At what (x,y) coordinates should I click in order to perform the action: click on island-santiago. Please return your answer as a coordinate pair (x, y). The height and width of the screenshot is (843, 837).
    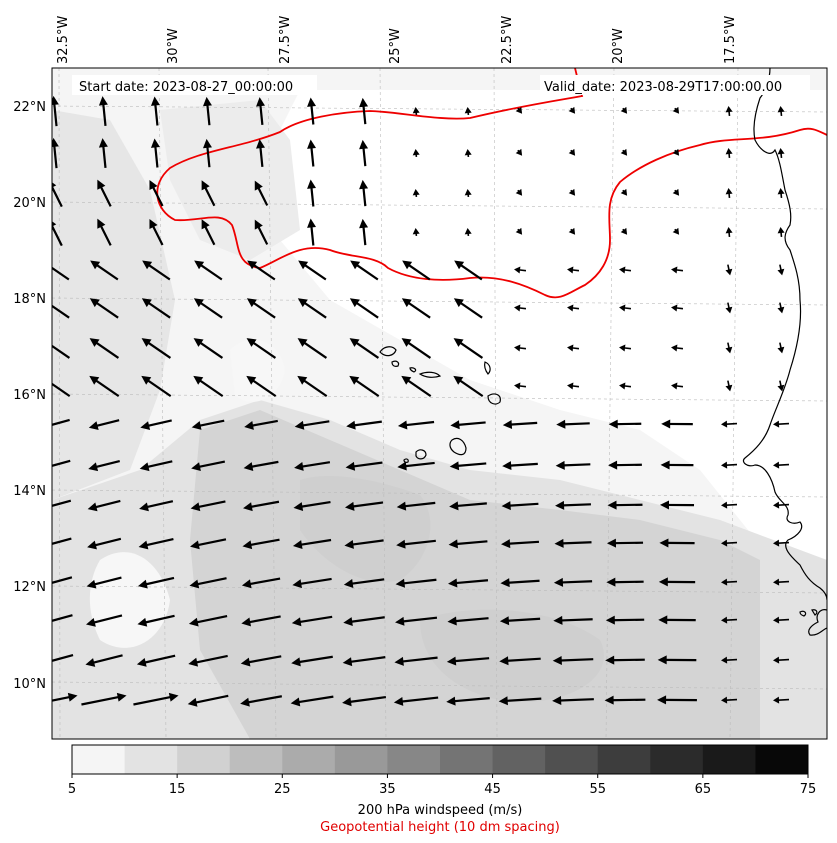
    Looking at the image, I should click on (458, 446).